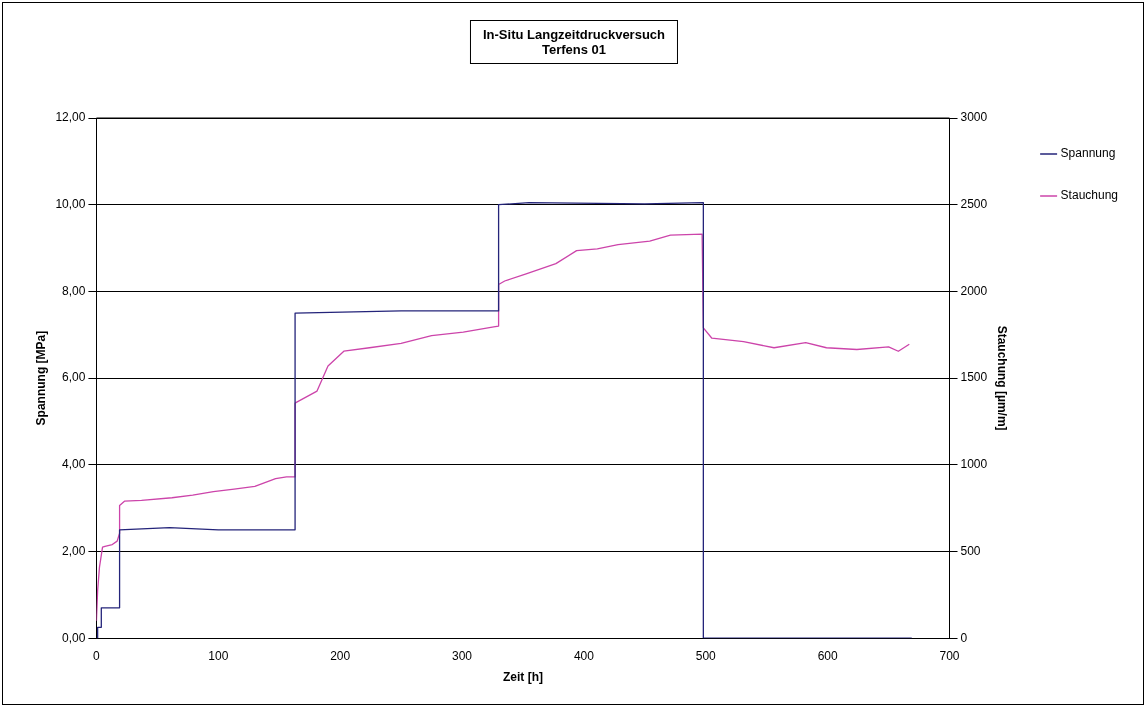 Image resolution: width=1148 pixels, height=709 pixels. Describe the element at coordinates (827, 655) in the screenshot. I see `x-tick-label: 600` at that location.